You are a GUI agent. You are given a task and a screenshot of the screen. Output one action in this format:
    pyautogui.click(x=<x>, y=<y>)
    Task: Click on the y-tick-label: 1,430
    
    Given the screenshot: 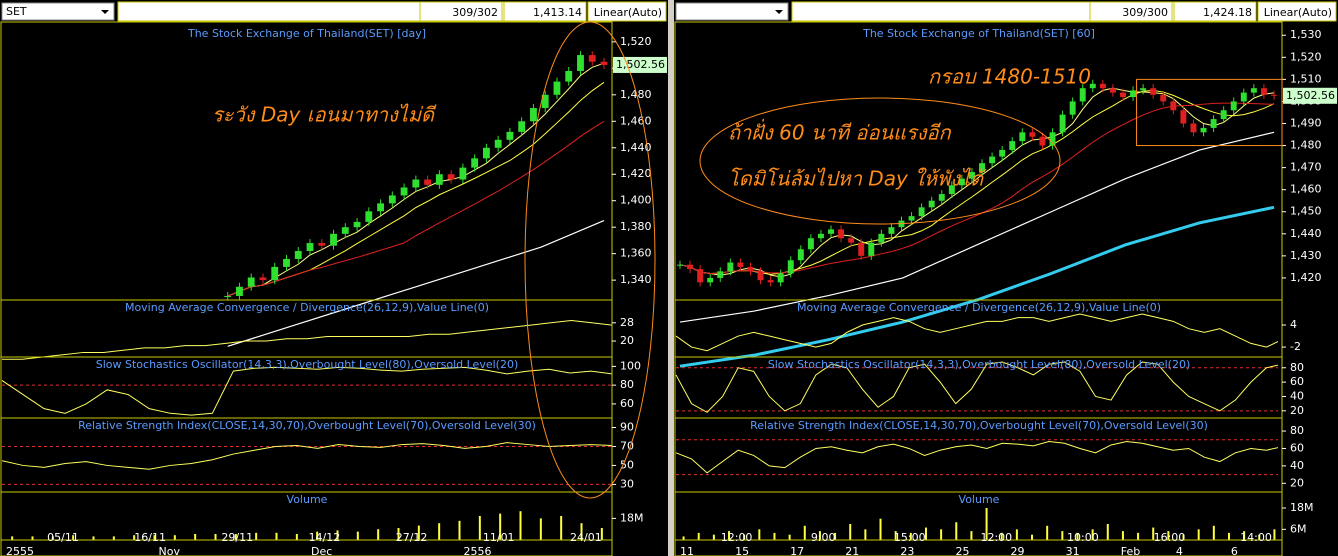 What is the action you would take?
    pyautogui.click(x=1306, y=255)
    